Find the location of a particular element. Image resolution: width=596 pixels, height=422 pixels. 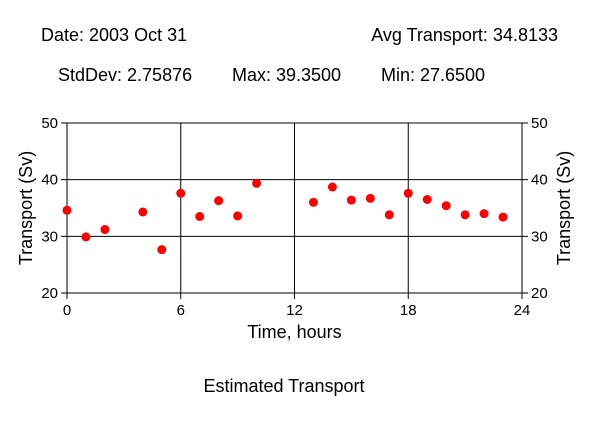

date-label: Date: 2003 Oct 31 is located at coordinates (114, 35).